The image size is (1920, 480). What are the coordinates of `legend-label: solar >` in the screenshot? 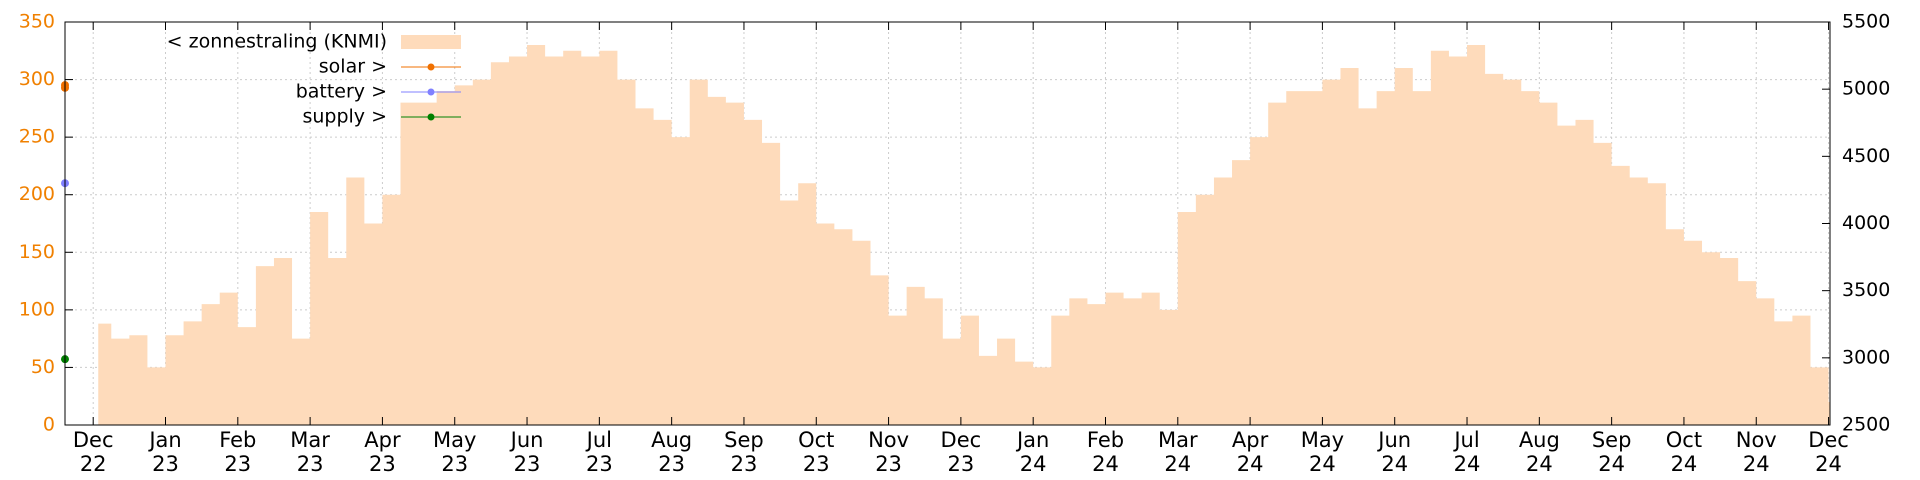 It's located at (353, 67).